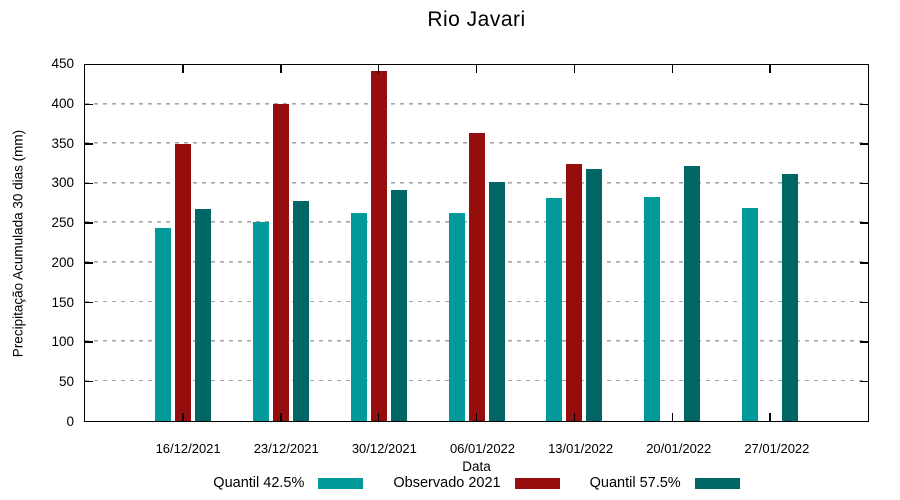 The image size is (900, 500). What do you see at coordinates (62, 262) in the screenshot?
I see `y-tick-label: 200` at bounding box center [62, 262].